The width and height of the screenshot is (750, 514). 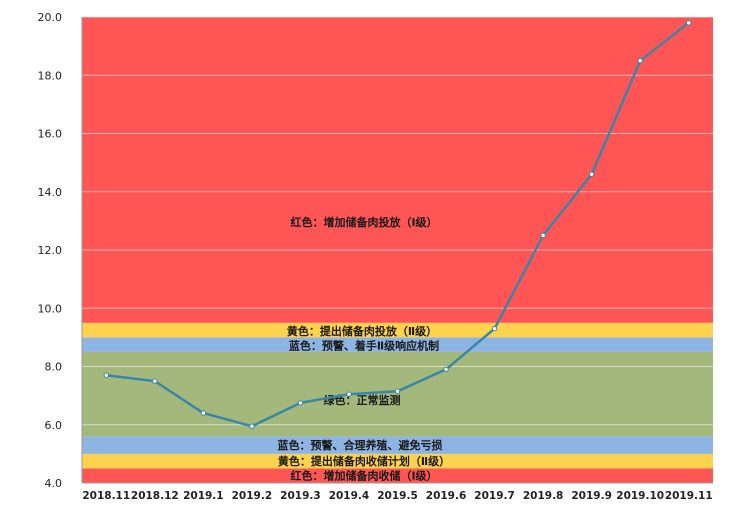 What do you see at coordinates (252, 496) in the screenshot?
I see `x-tick-label: 2019.2` at bounding box center [252, 496].